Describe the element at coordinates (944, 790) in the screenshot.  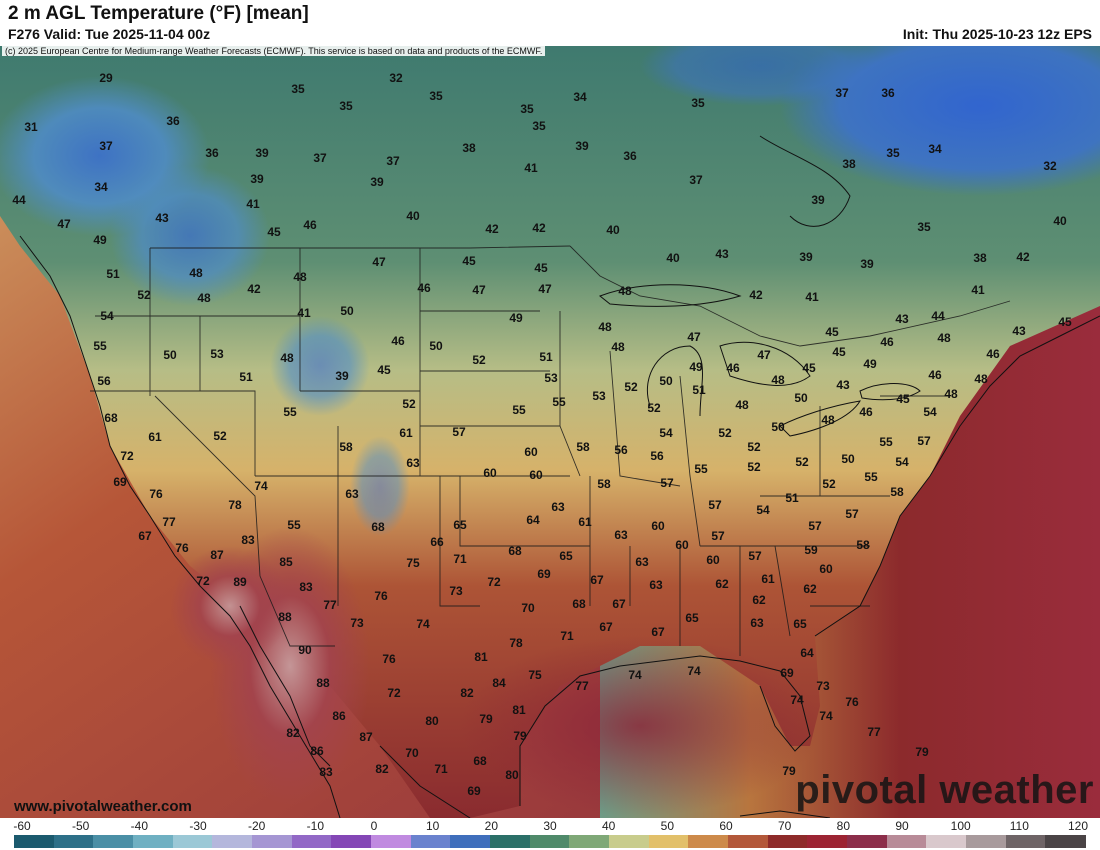
I see `pivotal-weather-logo: pivotal weather` at that location.